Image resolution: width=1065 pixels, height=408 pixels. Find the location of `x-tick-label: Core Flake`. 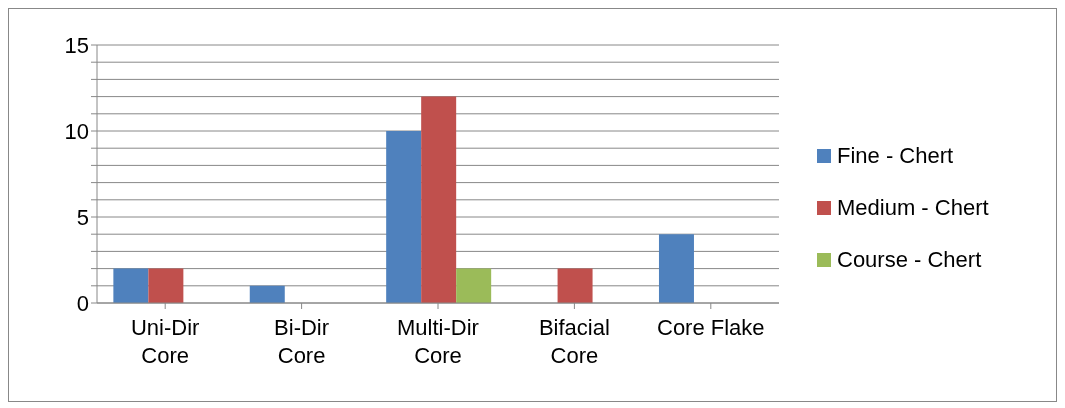

x-tick-label: Core Flake is located at coordinates (711, 327).